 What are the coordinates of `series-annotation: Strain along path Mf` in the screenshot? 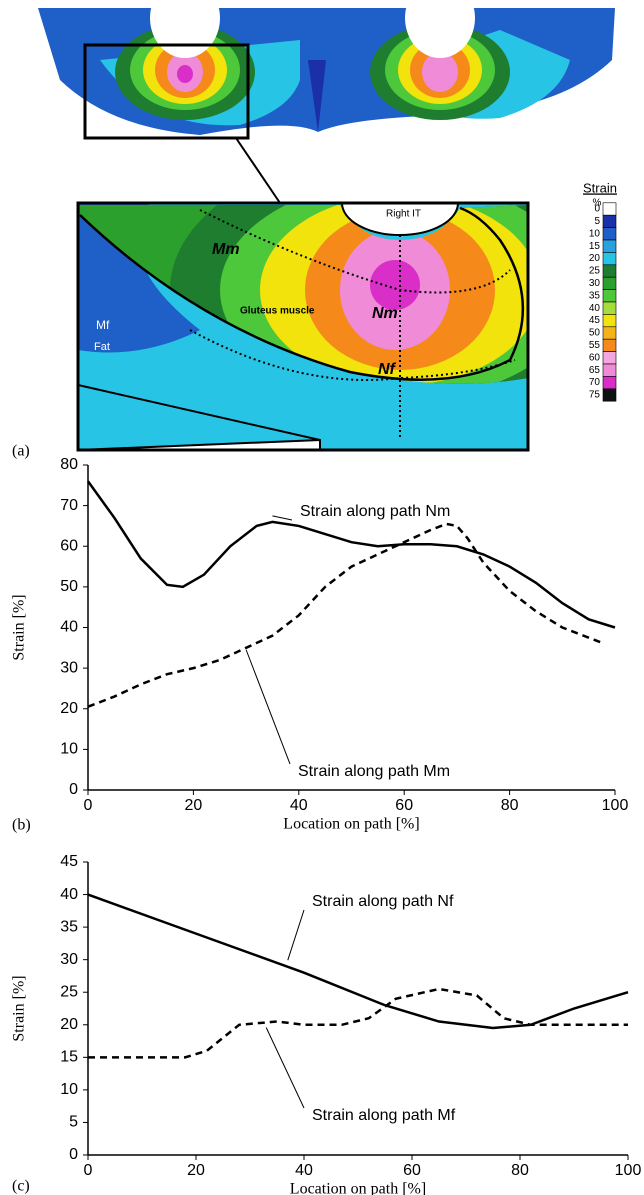 It's located at (384, 1115).